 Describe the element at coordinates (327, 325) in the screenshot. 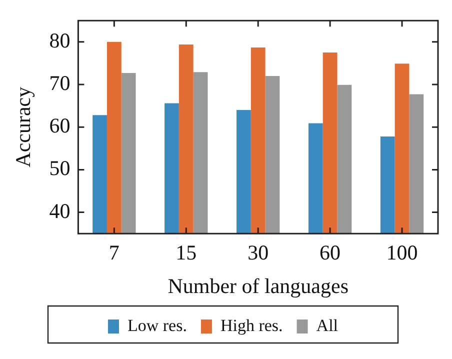

I see `legend-label: All` at that location.